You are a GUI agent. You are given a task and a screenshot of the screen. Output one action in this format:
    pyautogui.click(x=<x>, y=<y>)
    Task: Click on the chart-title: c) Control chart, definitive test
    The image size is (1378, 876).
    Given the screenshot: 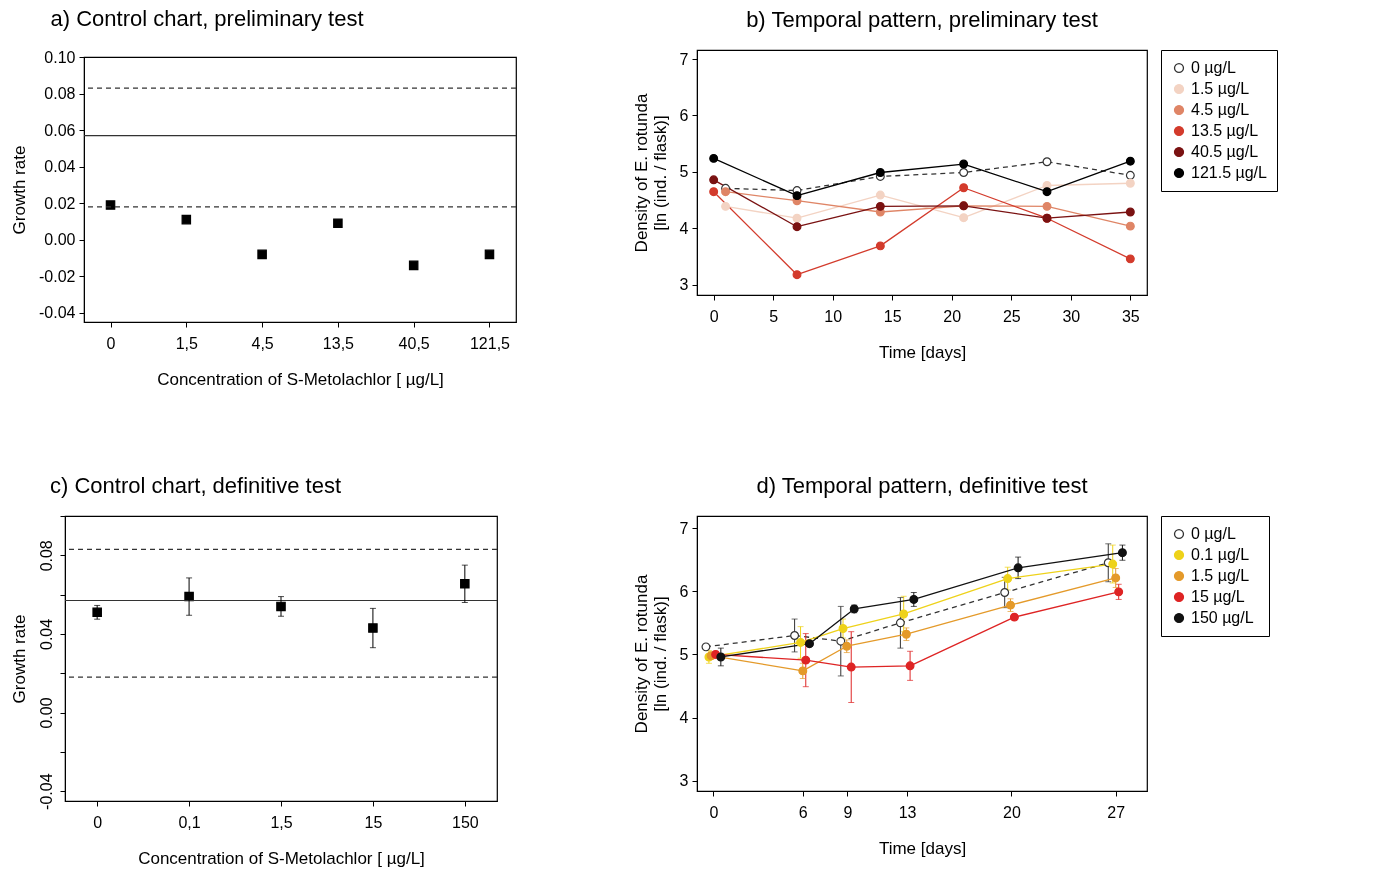 What is the action you would take?
    pyautogui.click(x=196, y=485)
    